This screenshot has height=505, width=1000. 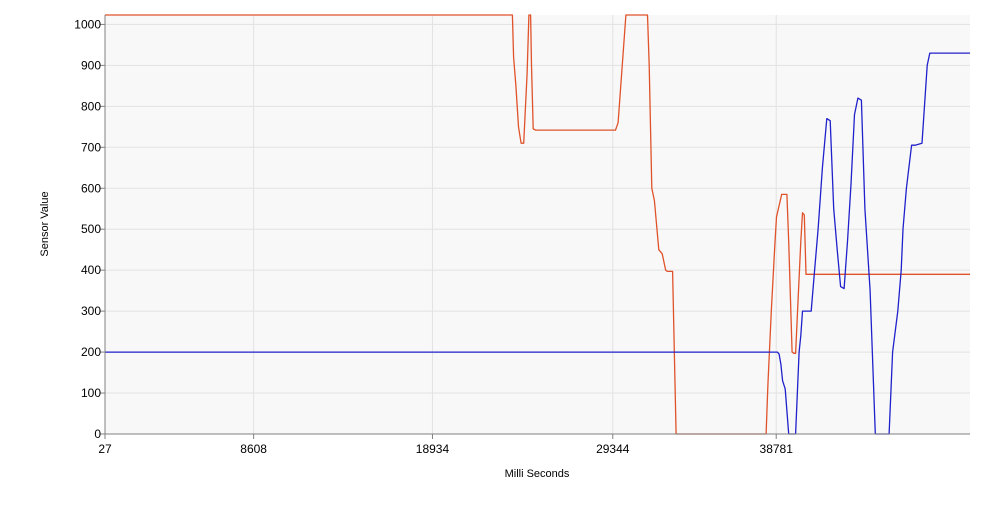 What do you see at coordinates (105, 449) in the screenshot?
I see `x-tick-label: 27` at bounding box center [105, 449].